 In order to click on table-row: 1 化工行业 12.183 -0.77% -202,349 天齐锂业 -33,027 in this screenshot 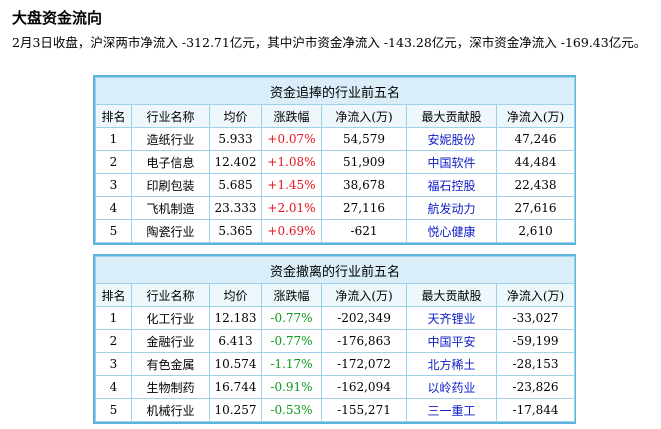, I will do `click(335, 318)`.